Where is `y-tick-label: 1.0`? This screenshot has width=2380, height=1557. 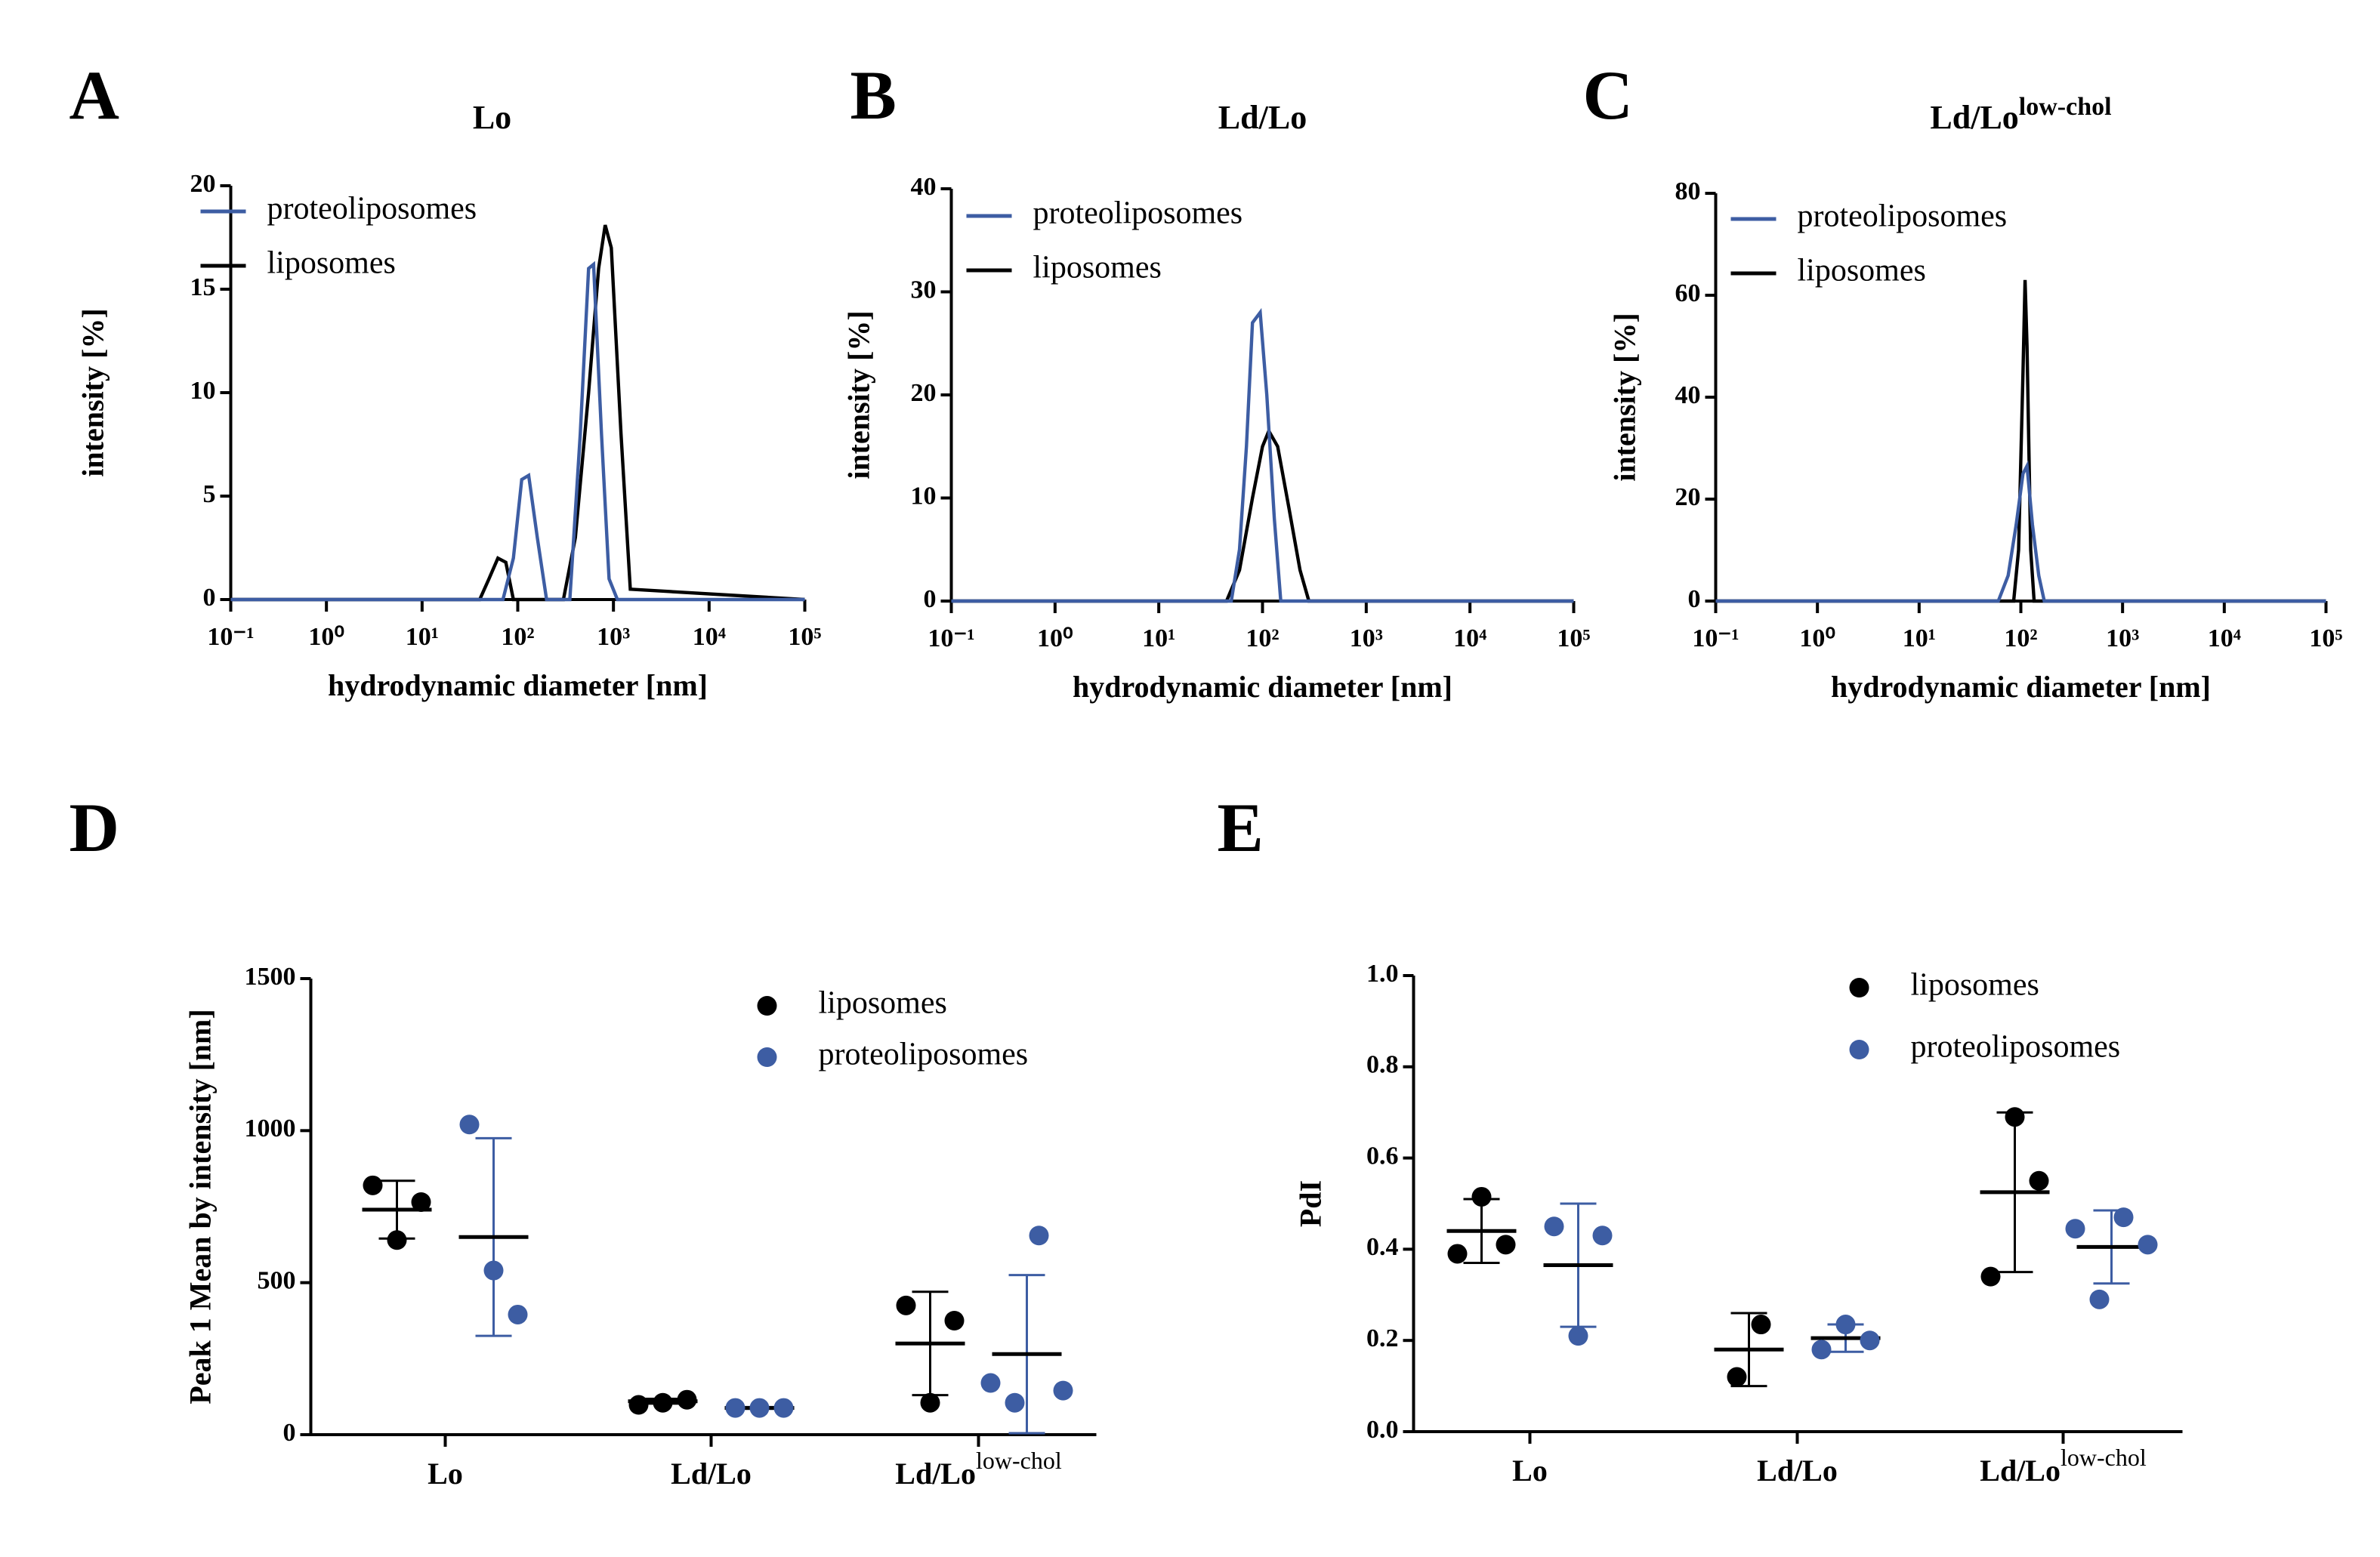 y-tick-label: 1.0 is located at coordinates (1382, 974).